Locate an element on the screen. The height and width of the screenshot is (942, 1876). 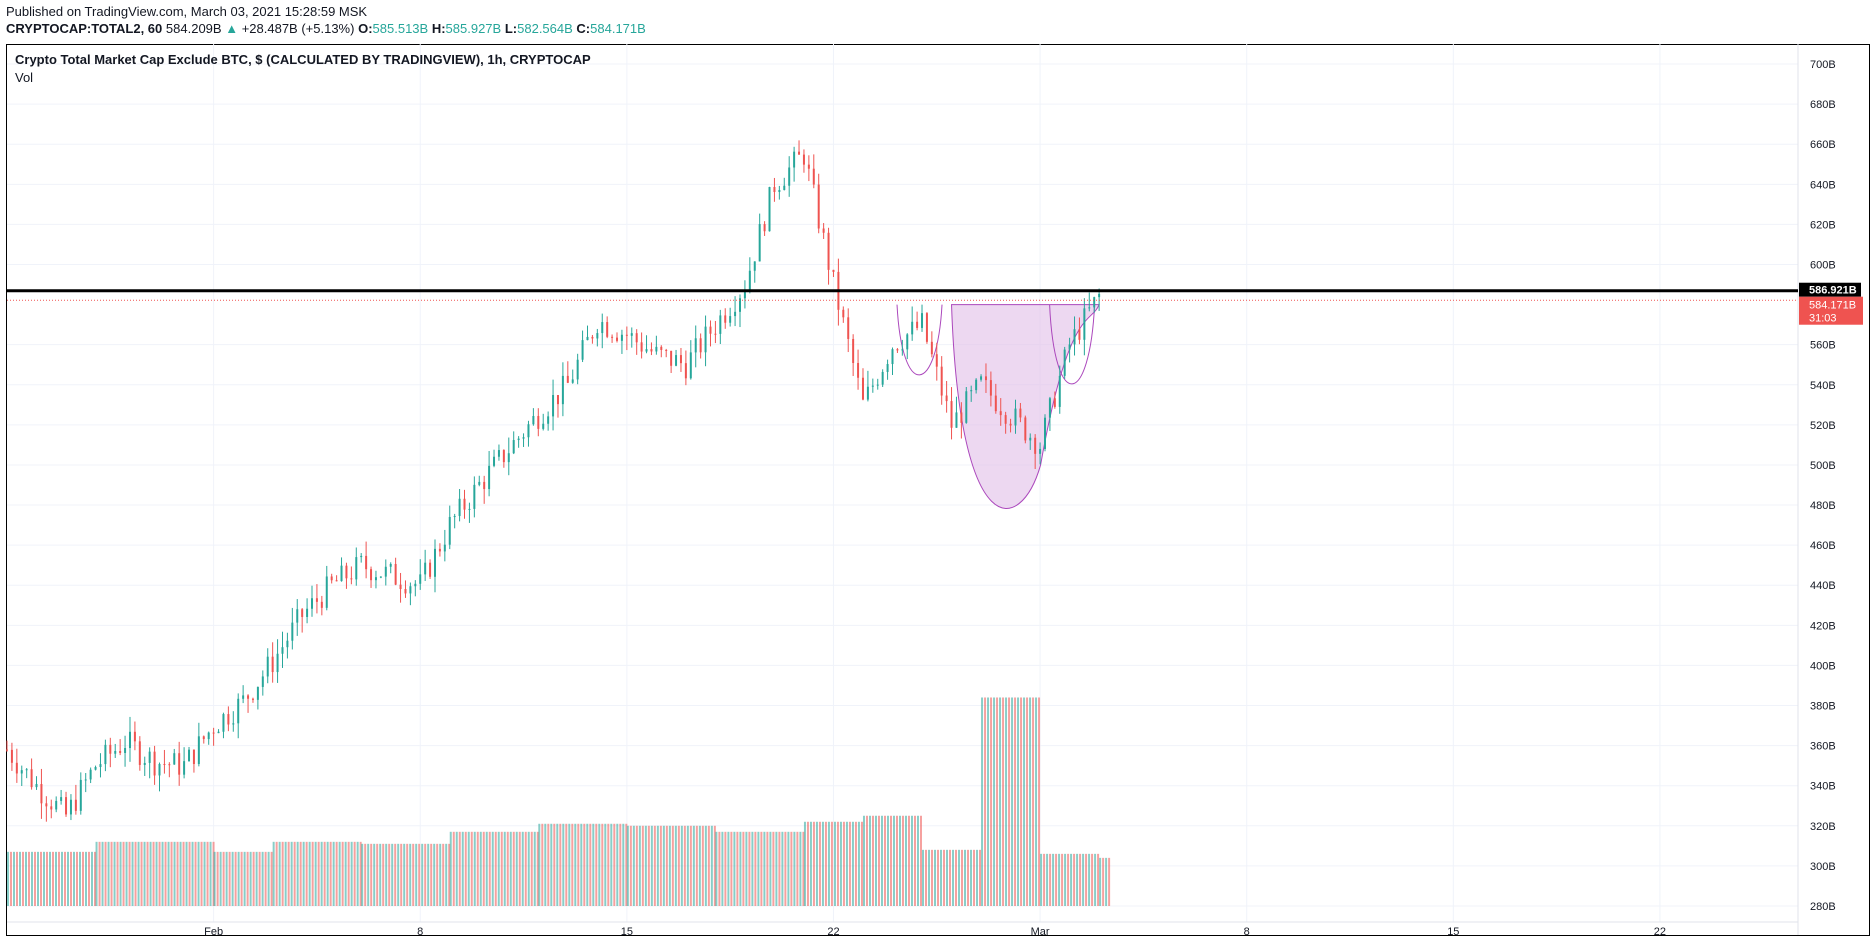
y-tick-label: 660B is located at coordinates (1823, 145).